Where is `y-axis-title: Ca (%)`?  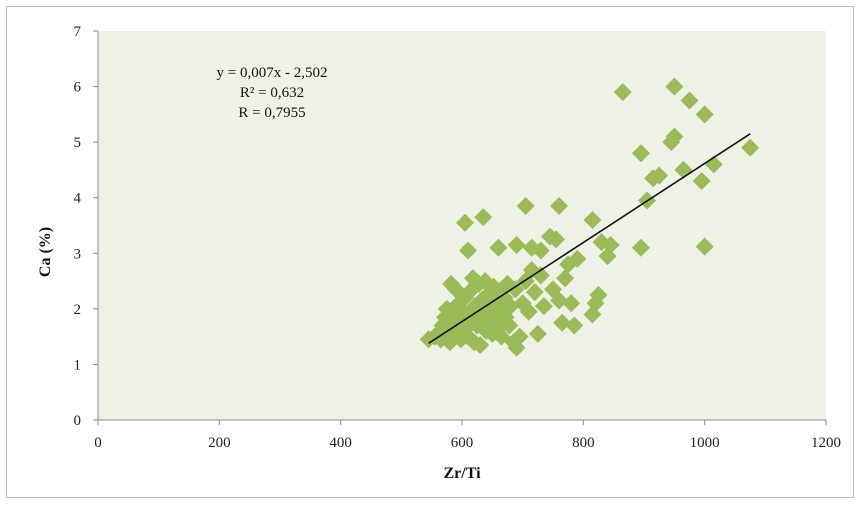 y-axis-title: Ca (%) is located at coordinates (45, 252).